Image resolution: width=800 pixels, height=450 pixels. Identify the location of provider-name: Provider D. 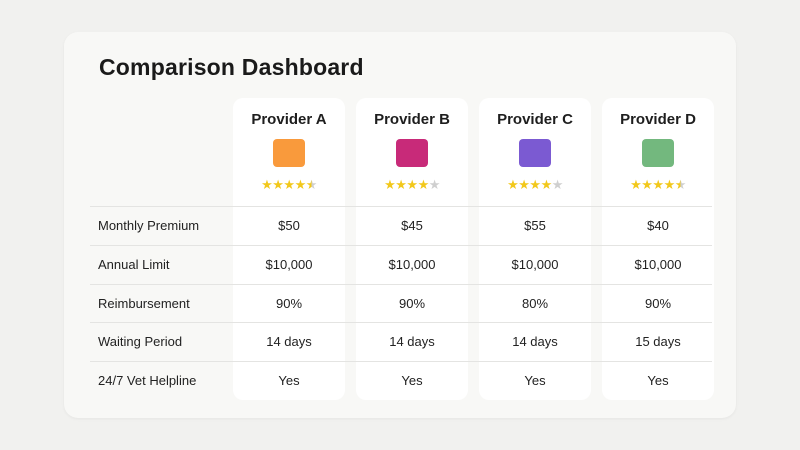
(658, 119).